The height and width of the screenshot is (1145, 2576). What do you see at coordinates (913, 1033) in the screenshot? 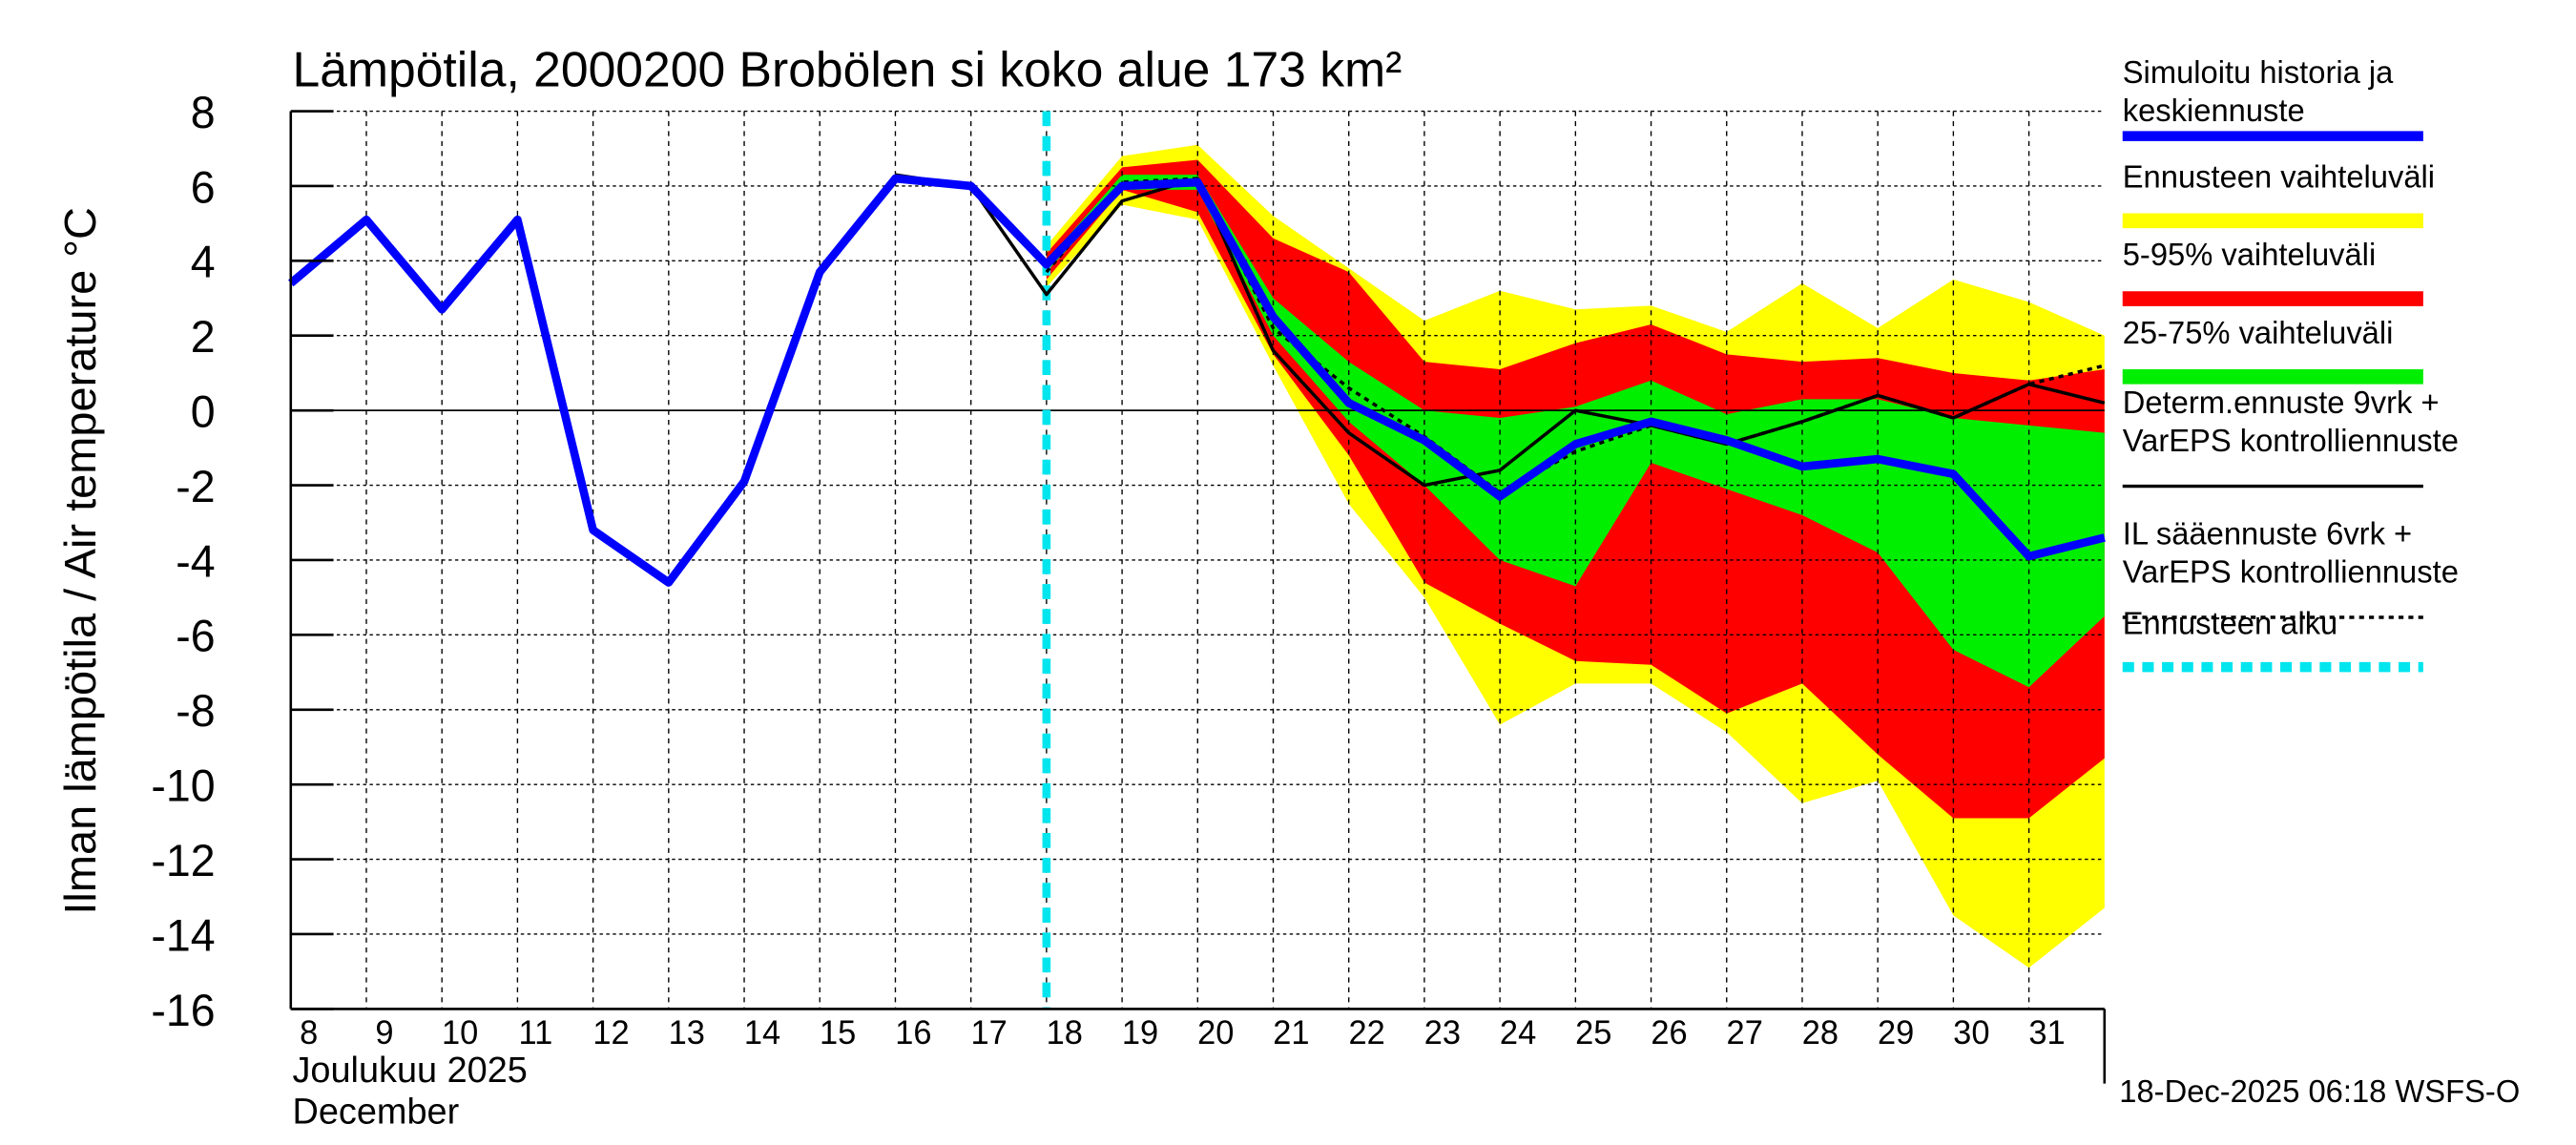
I see `x-tick-label: 16` at bounding box center [913, 1033].